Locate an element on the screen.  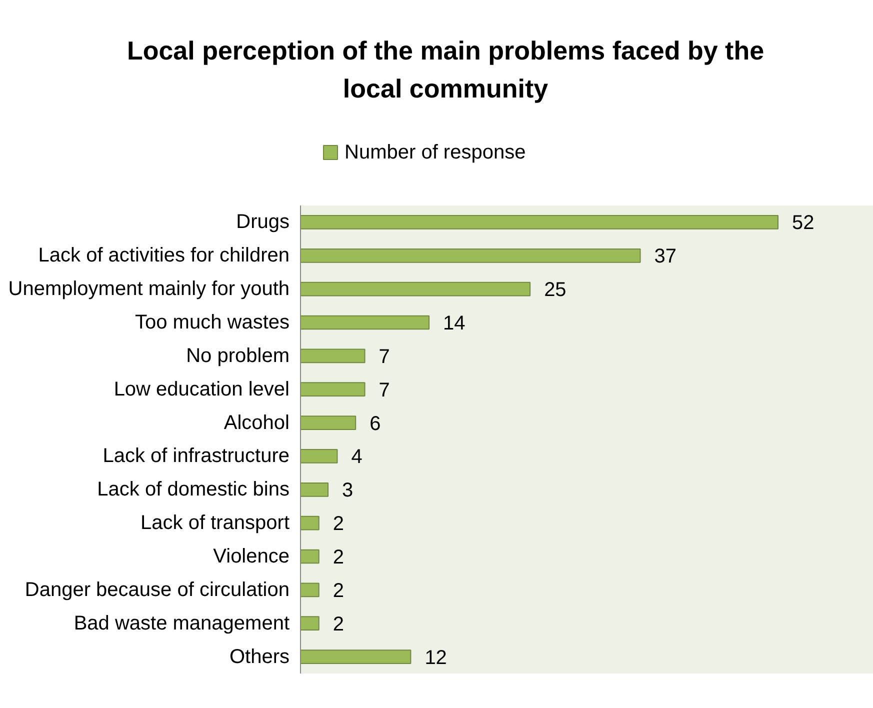
data-label: 6 is located at coordinates (375, 423).